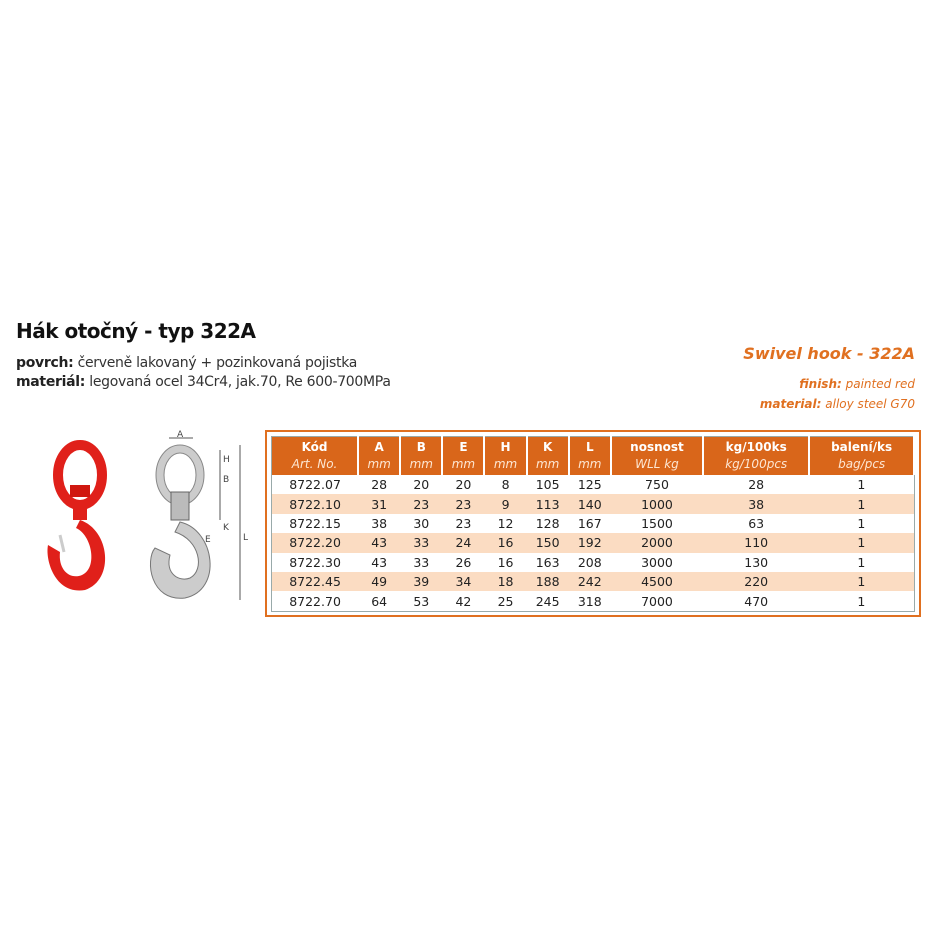  I want to click on table-cell: 8722.30, so click(315, 562).